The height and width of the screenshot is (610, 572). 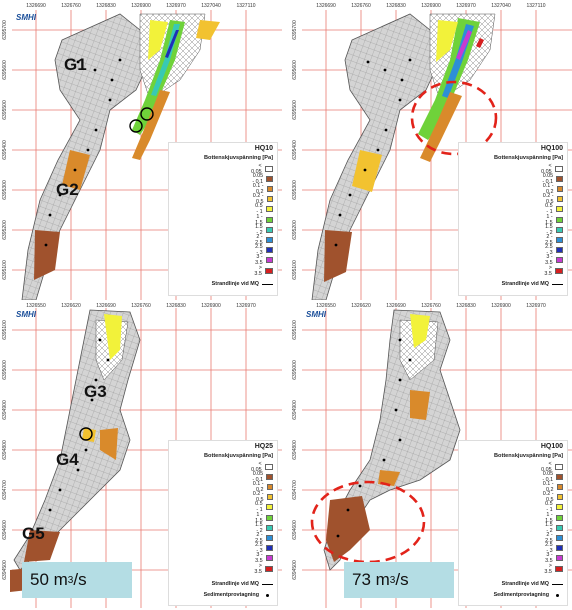 I want to click on highlight-ellipse, so click(x=368, y=522).